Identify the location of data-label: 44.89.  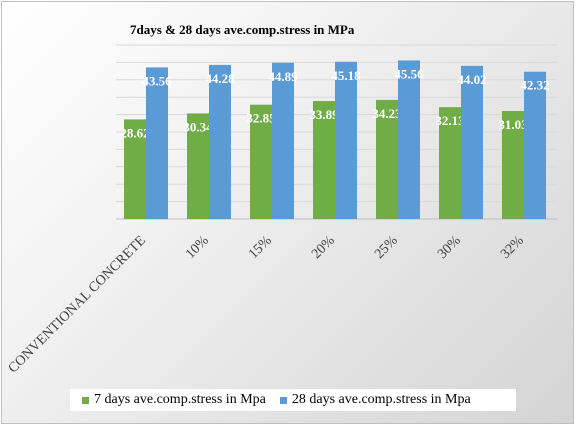
(283, 76).